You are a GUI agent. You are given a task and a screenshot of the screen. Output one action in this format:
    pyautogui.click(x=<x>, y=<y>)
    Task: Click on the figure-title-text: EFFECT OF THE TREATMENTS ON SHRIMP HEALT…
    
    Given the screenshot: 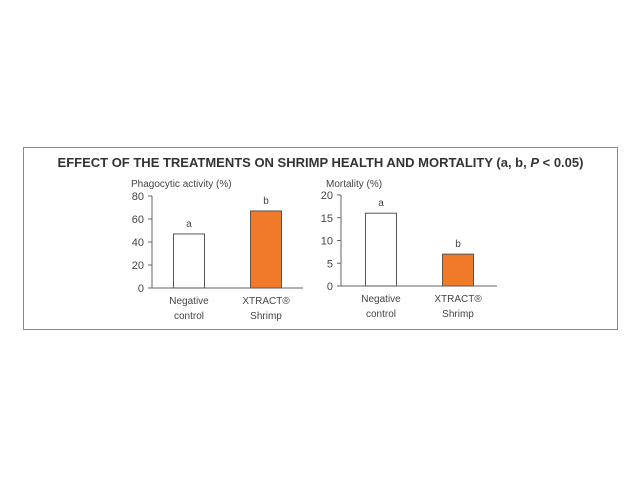 What is the action you would take?
    pyautogui.click(x=294, y=162)
    